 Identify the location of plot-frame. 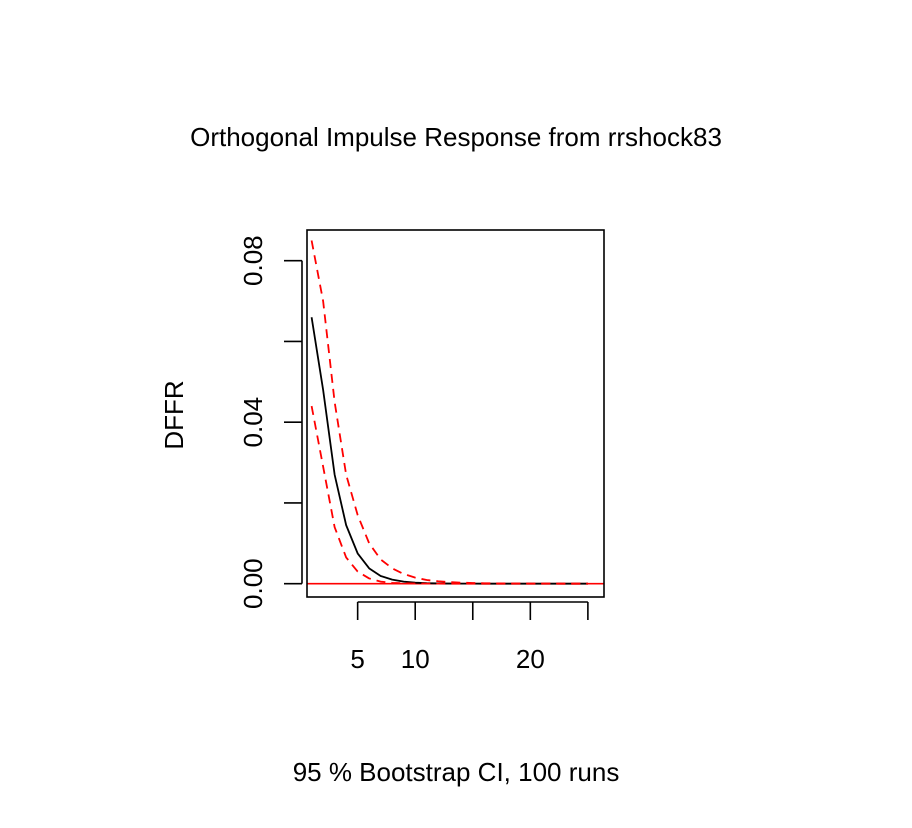
(455, 413).